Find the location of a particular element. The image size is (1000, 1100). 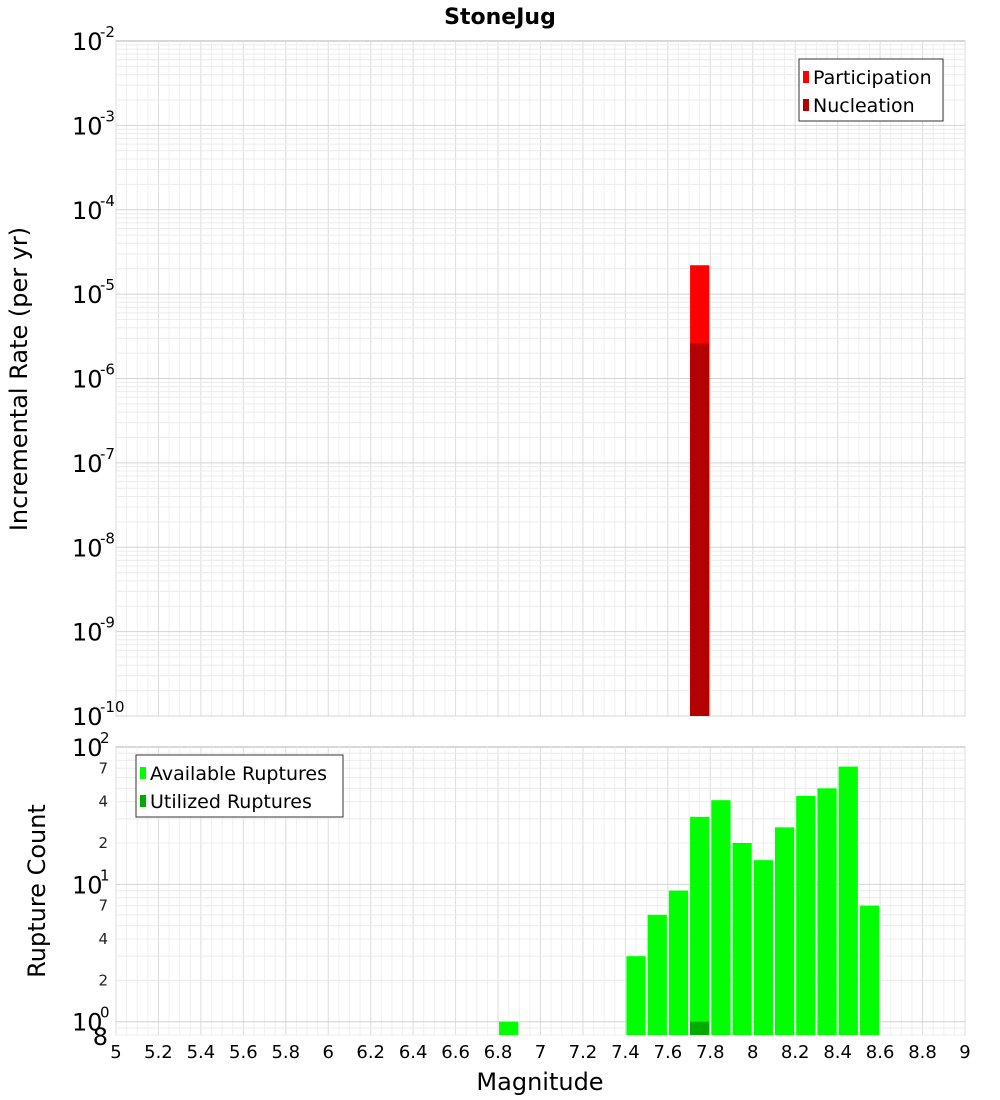

y-tick-label: 10⁻⁶ is located at coordinates (93, 377).